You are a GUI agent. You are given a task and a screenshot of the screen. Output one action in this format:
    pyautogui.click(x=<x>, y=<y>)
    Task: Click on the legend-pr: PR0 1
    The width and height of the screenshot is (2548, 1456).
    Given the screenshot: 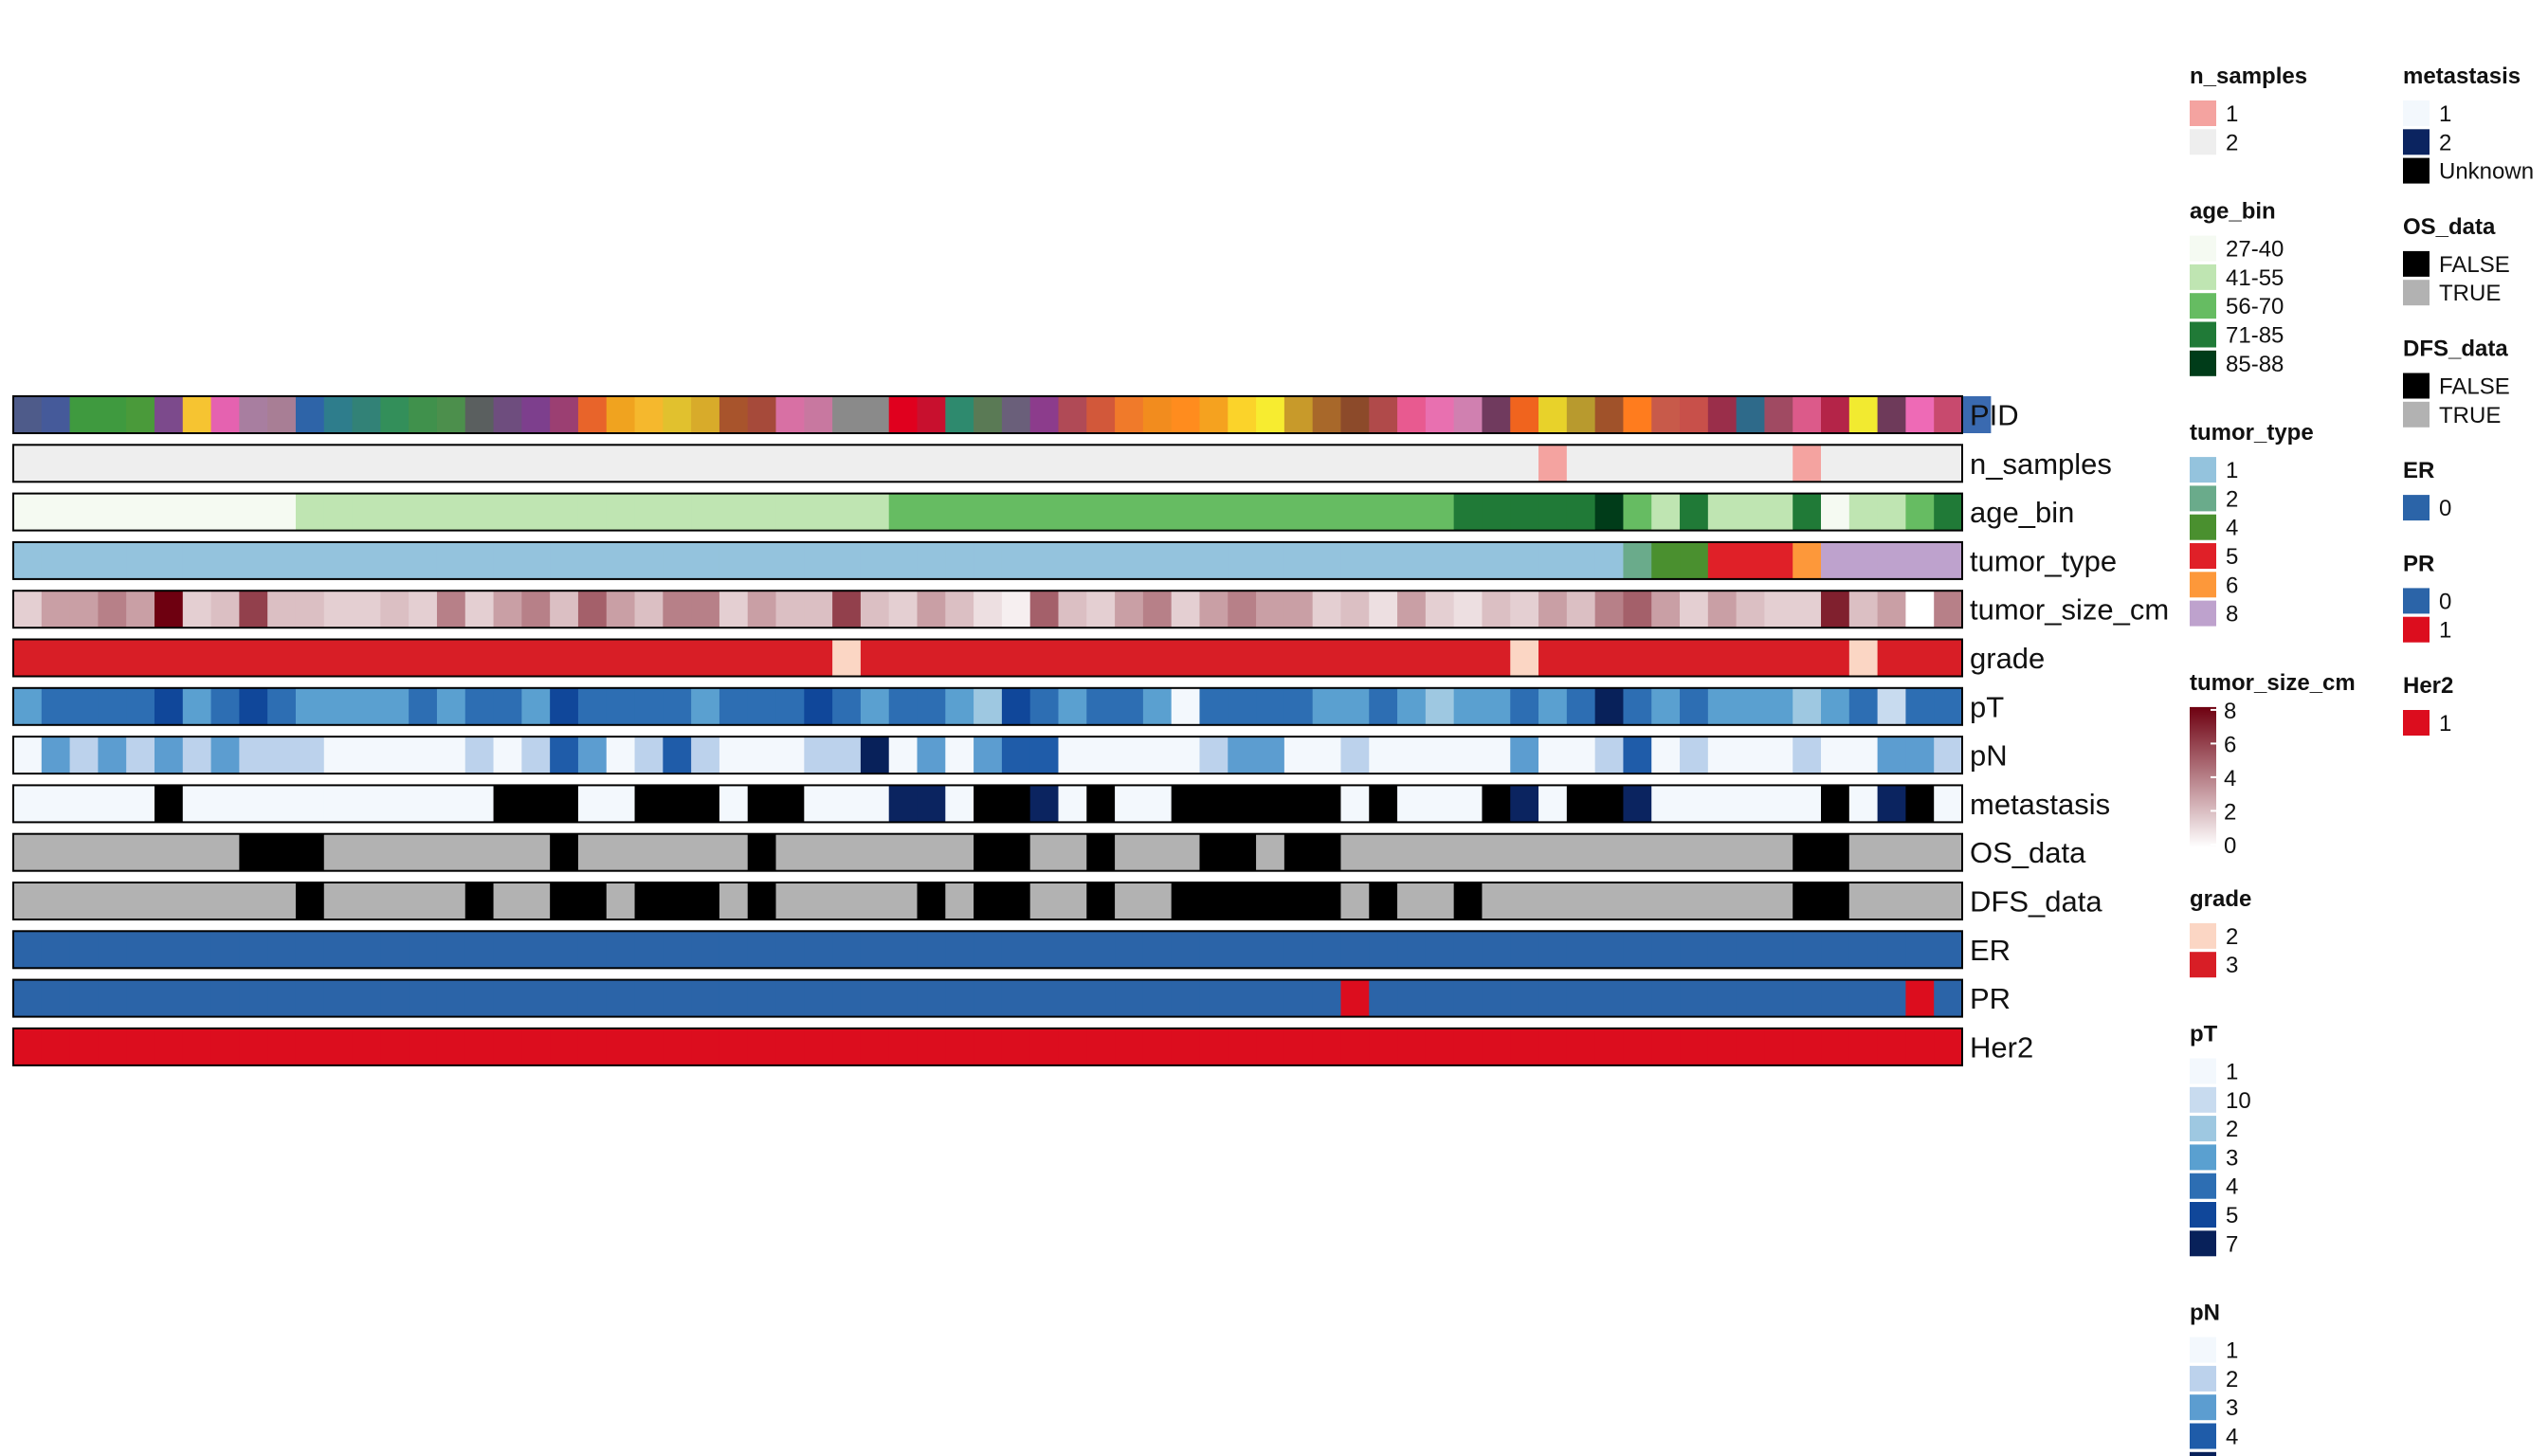 What is the action you would take?
    pyautogui.click(x=2427, y=597)
    